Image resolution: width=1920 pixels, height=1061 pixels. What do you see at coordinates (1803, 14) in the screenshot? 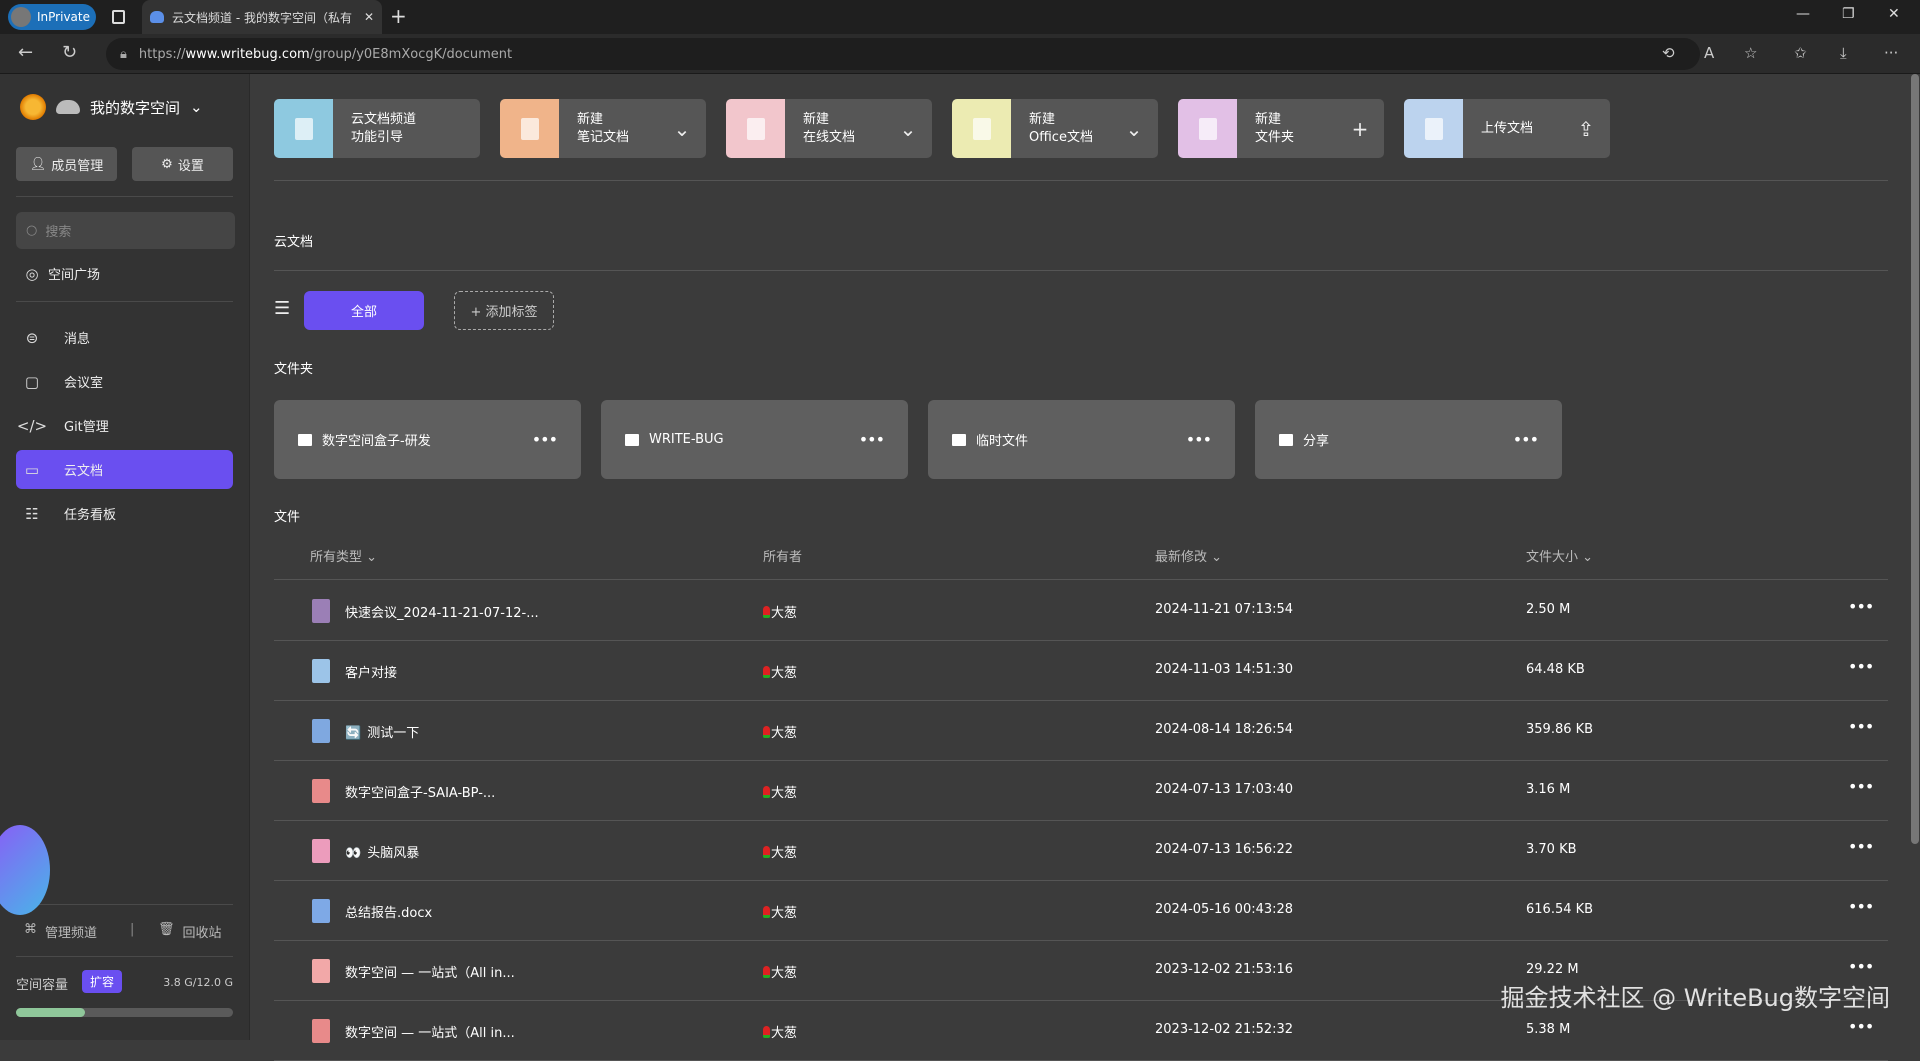
I see `minimize-button: —` at bounding box center [1803, 14].